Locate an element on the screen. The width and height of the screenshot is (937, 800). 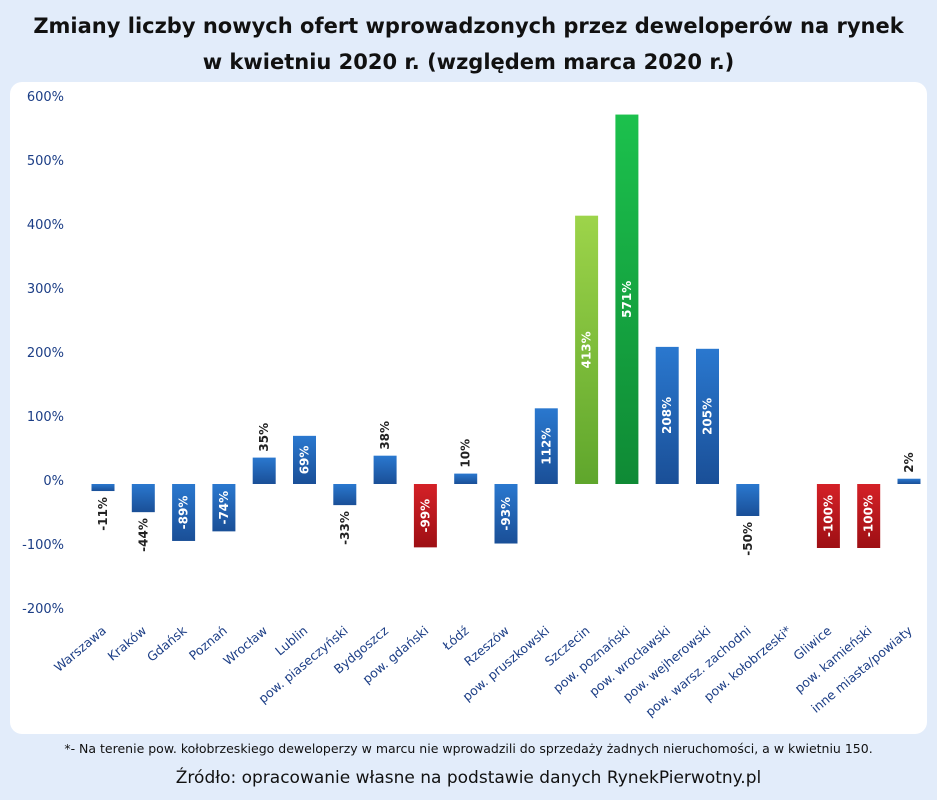
y-tick-label: 500% is located at coordinates (45, 161).